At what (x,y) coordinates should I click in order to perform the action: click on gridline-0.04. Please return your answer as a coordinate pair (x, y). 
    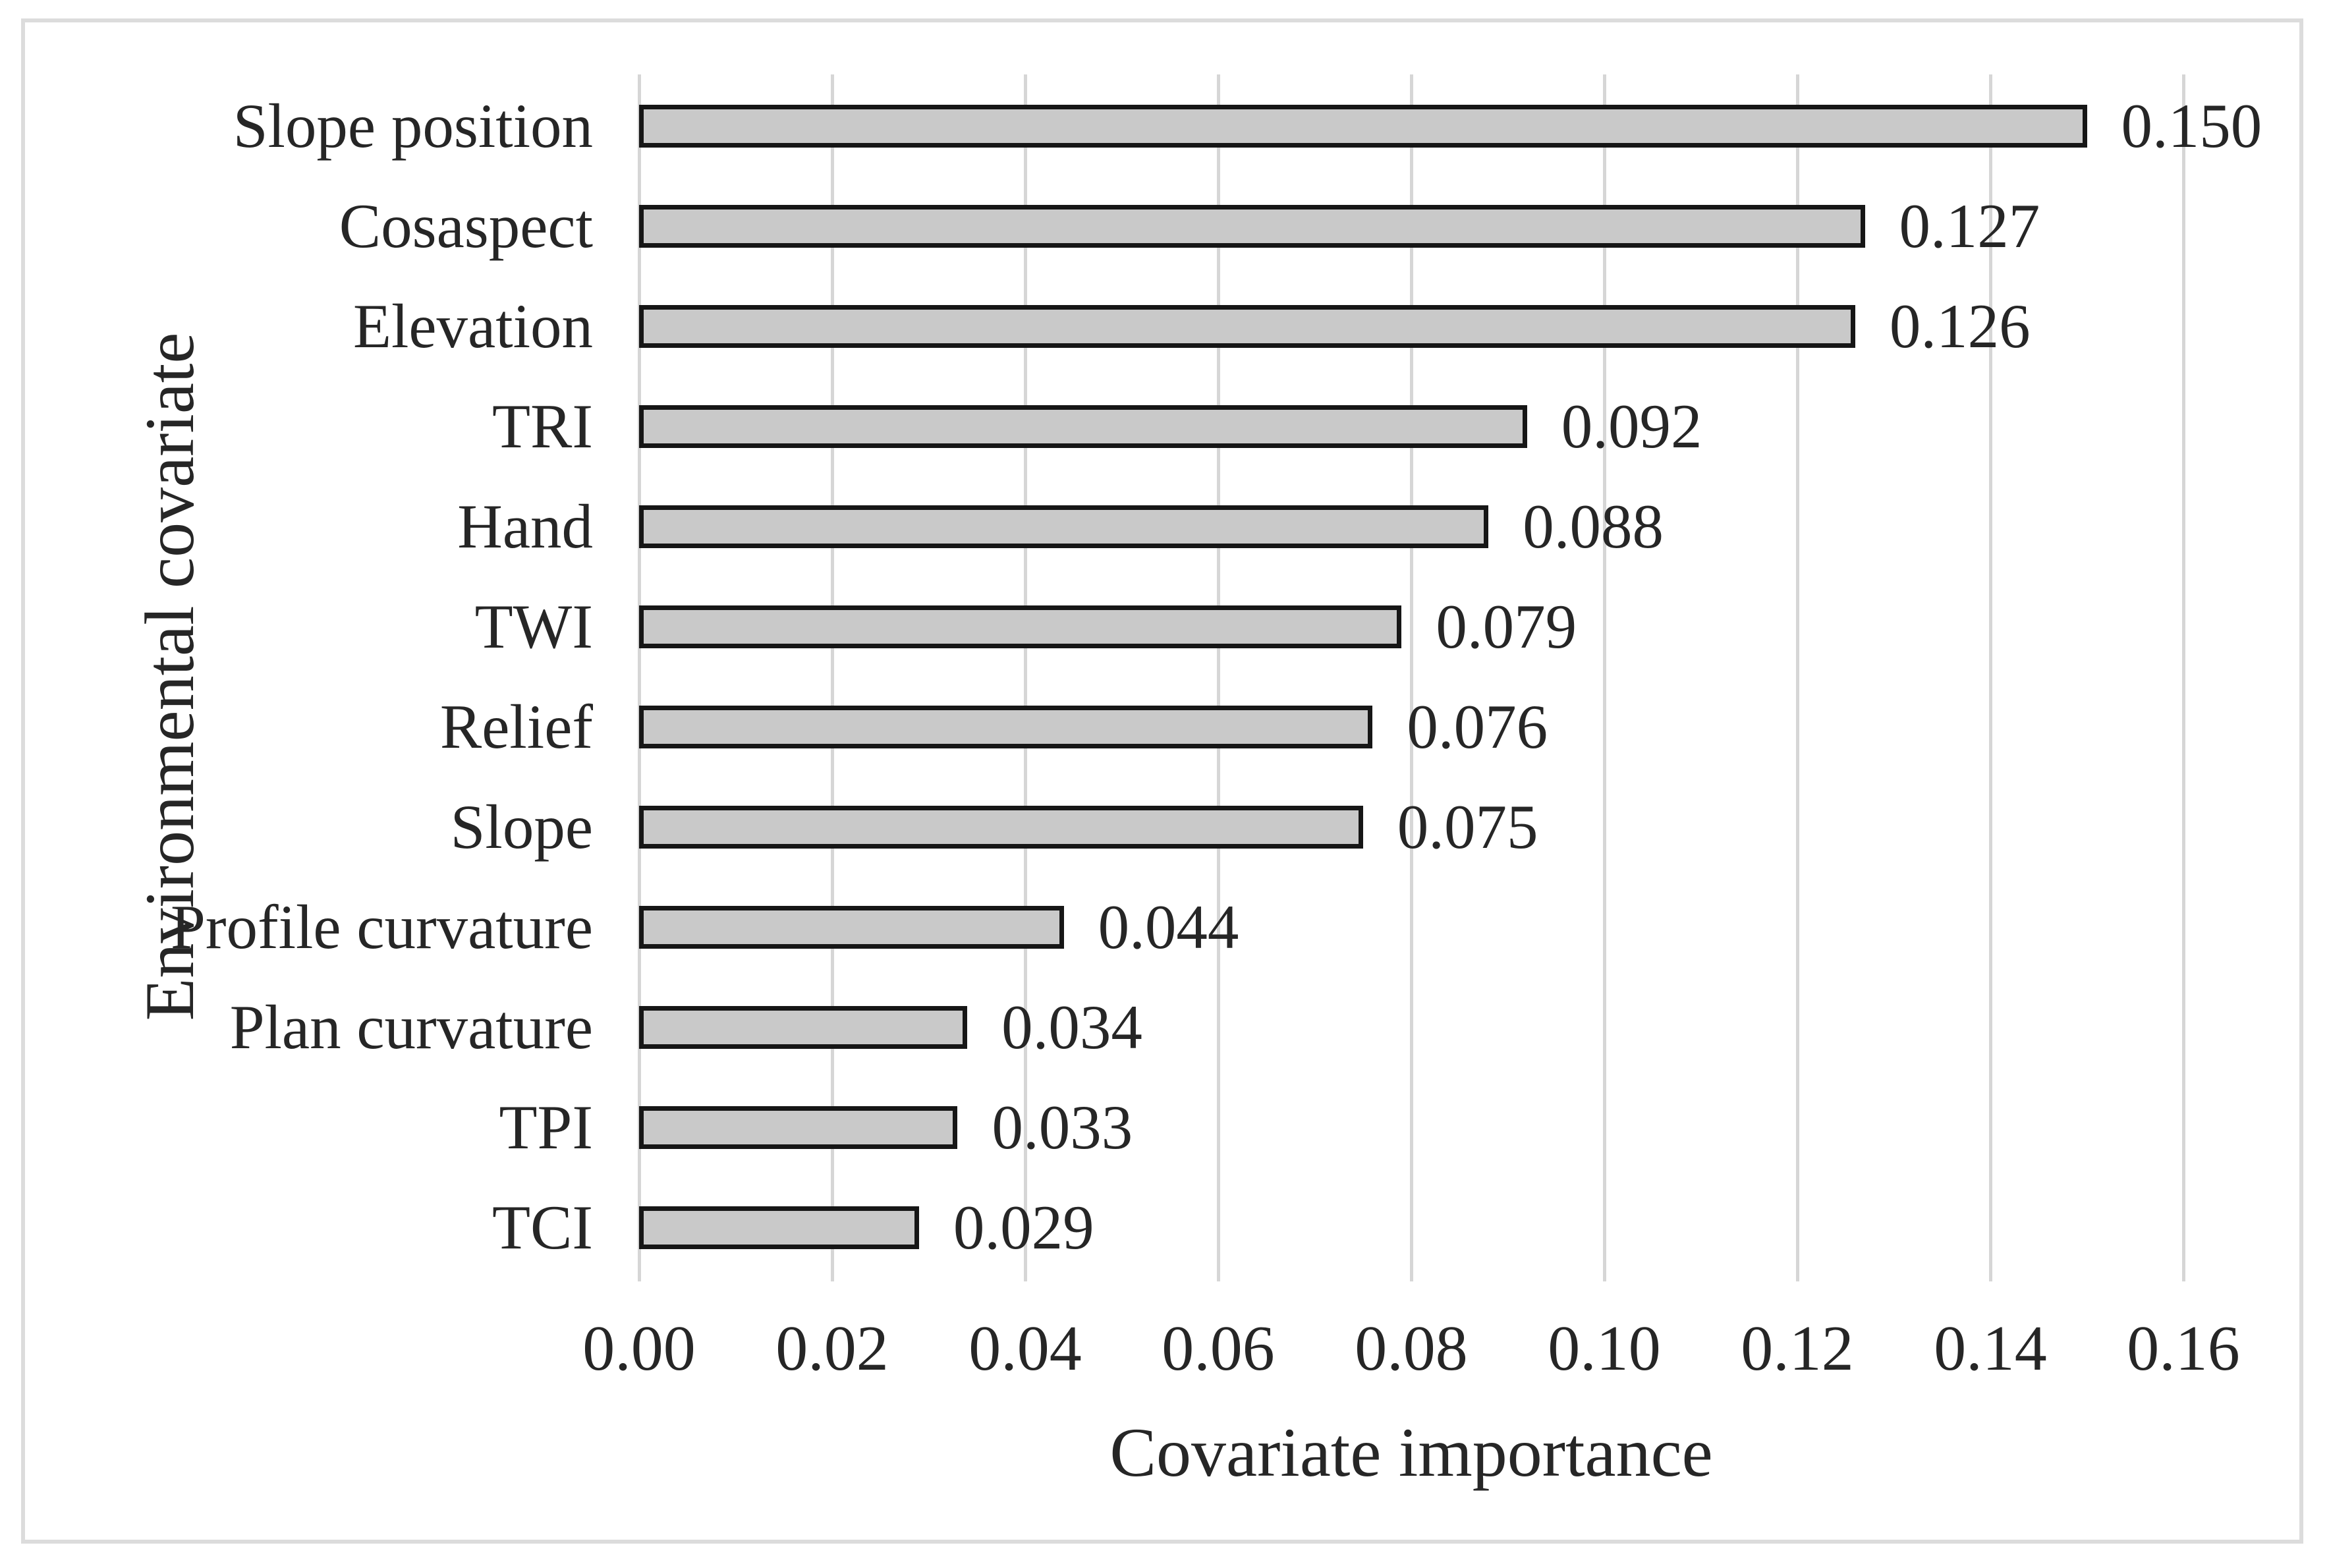
    Looking at the image, I should click on (1025, 677).